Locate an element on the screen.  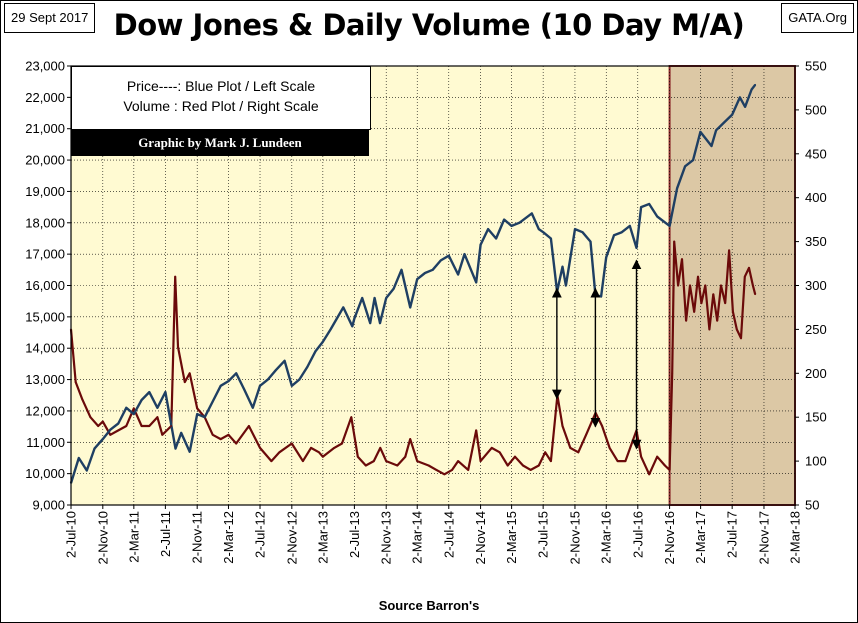
y-left-tick-label: 17,000 is located at coordinates (45, 254).